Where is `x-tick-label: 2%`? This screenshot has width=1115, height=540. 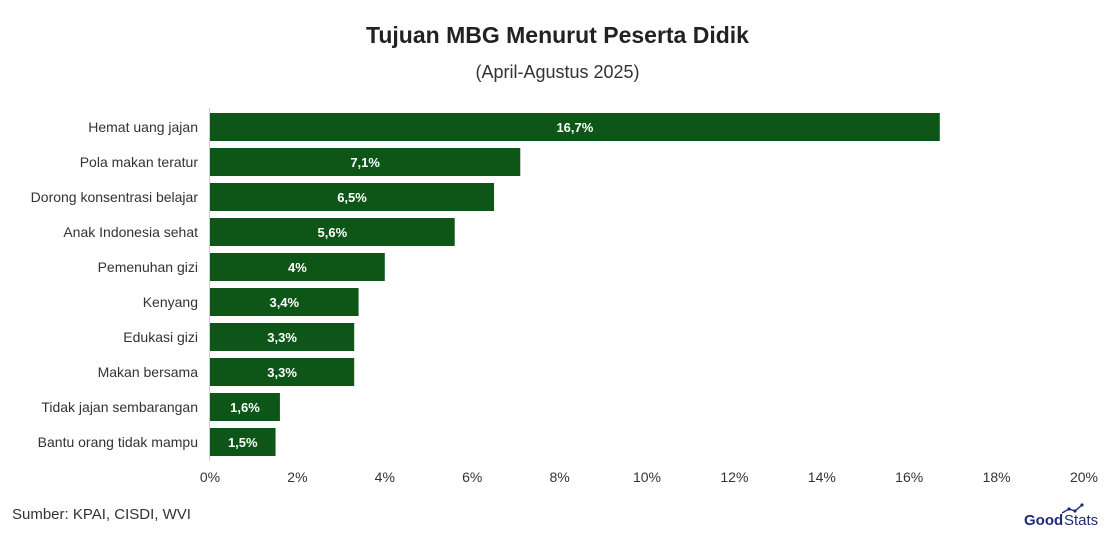
x-tick-label: 2% is located at coordinates (297, 477).